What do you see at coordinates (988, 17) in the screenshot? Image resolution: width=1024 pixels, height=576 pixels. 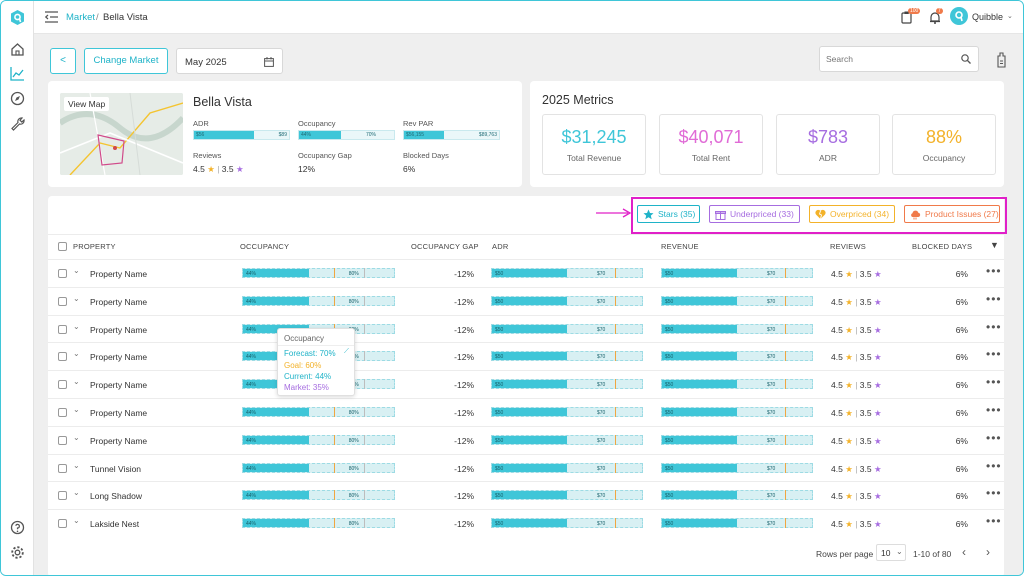 I see `user-name: Quibble` at bounding box center [988, 17].